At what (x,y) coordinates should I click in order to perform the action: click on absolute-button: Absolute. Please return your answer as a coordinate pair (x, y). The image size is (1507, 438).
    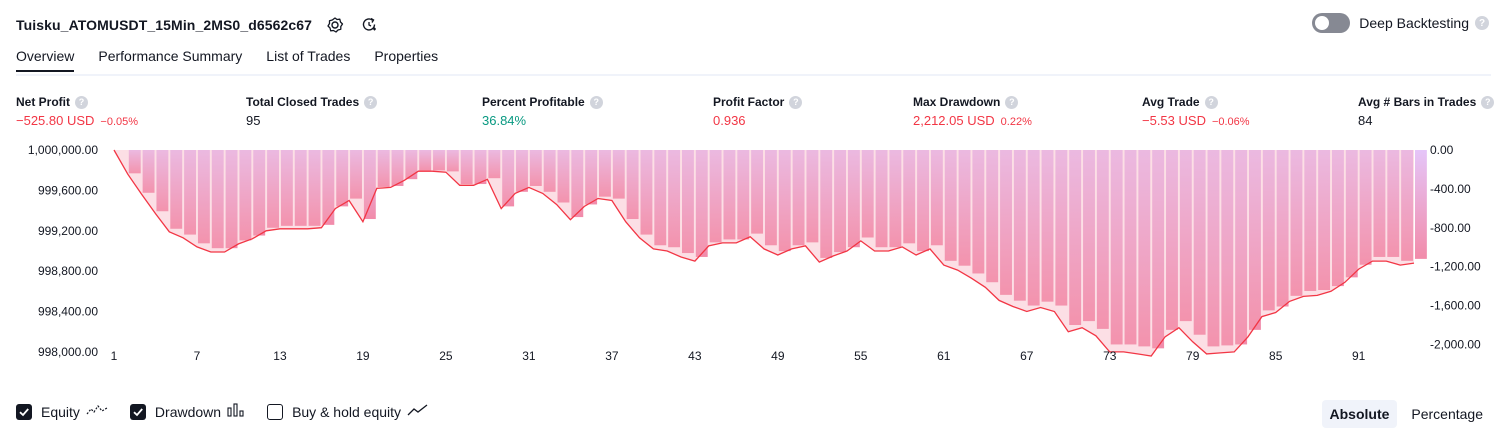
    Looking at the image, I should click on (1359, 414).